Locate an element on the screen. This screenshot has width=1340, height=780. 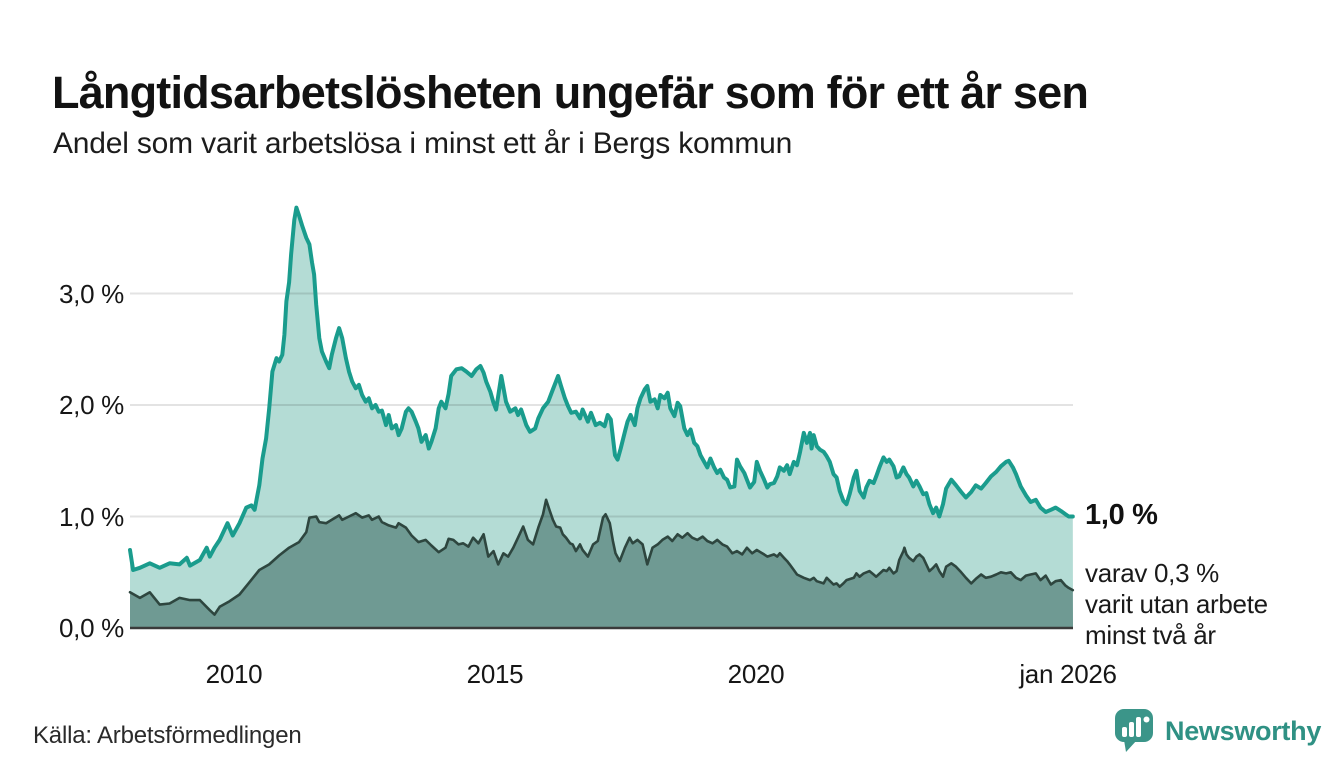
y-axis-label-0: 0,0 % is located at coordinates (91, 628).